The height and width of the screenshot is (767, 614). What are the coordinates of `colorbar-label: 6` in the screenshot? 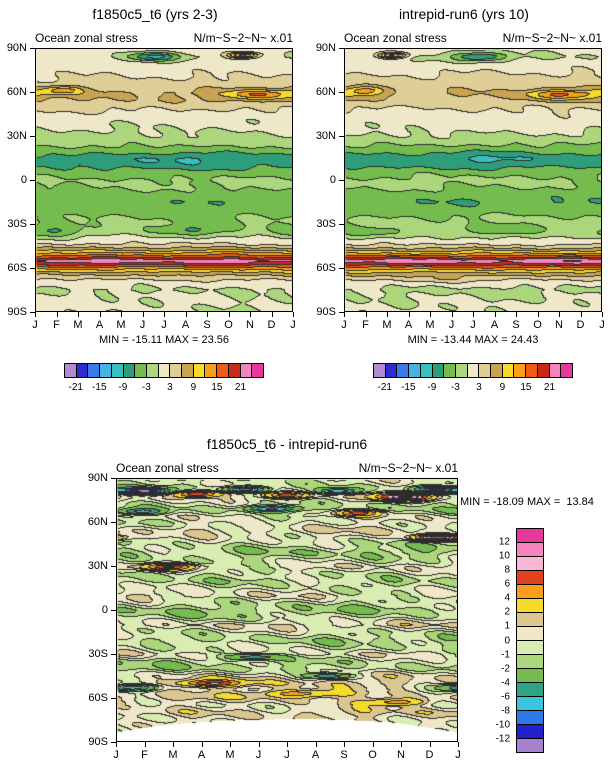 It's located at (507, 584).